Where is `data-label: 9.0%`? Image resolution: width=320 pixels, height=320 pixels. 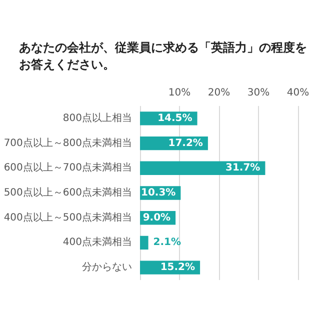
data-label: 9.0% is located at coordinates (156, 218).